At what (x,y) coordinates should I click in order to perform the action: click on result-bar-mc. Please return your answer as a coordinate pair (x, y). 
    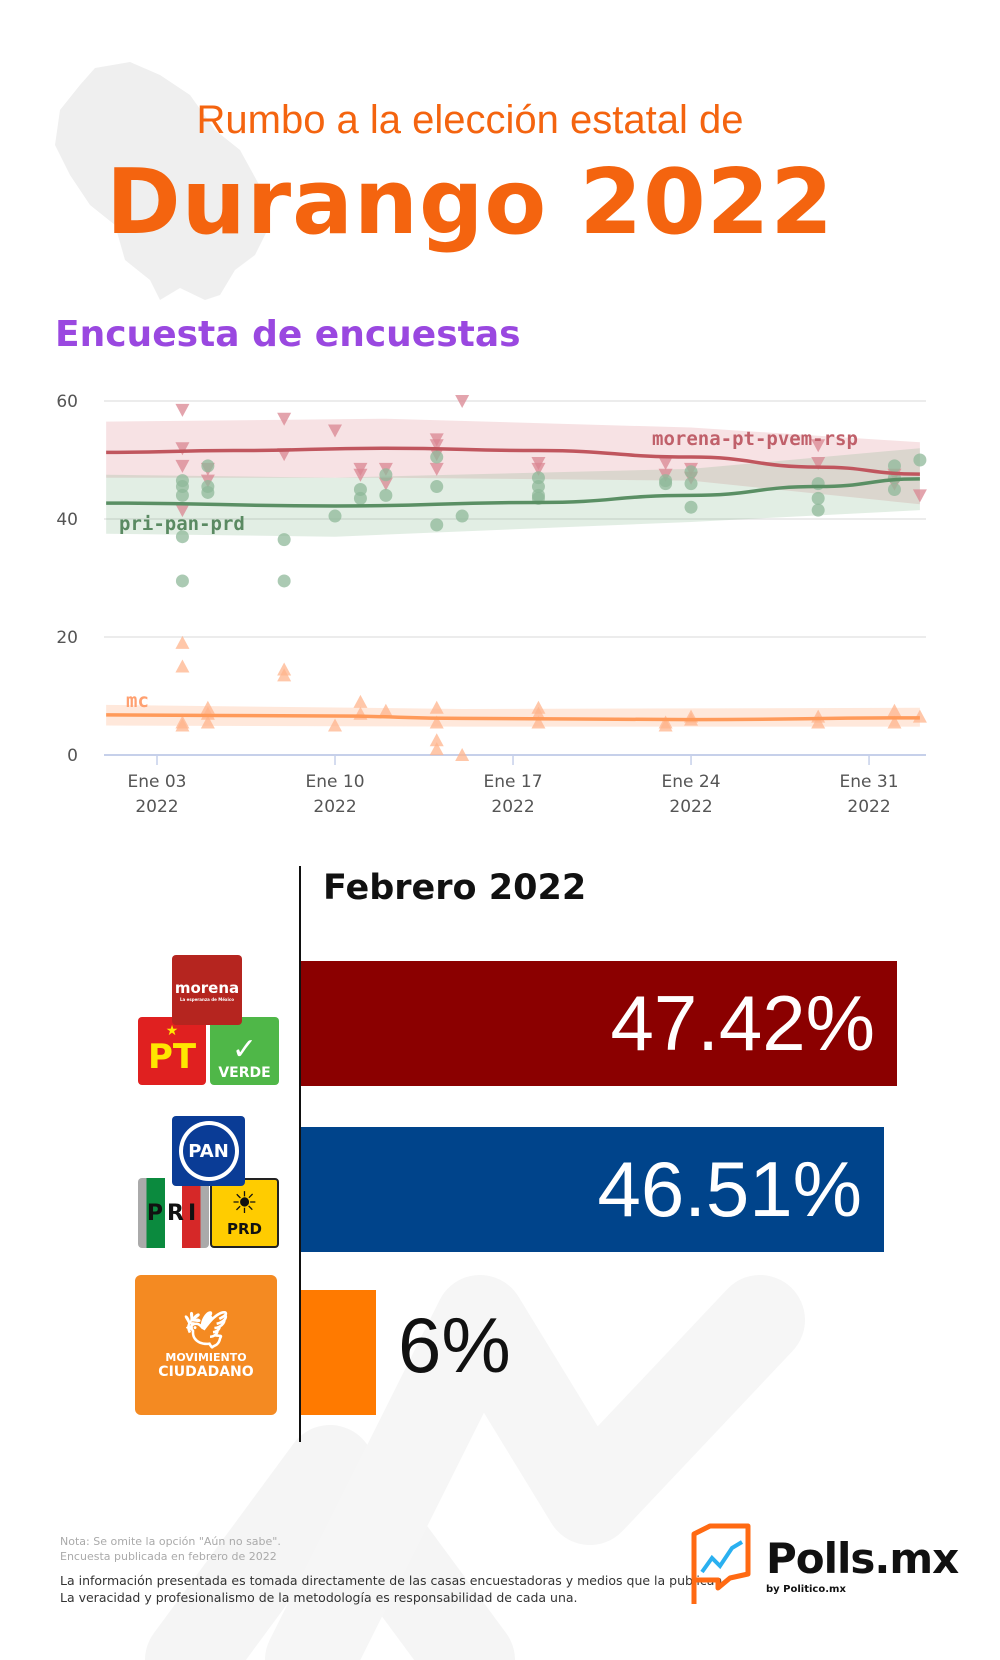
    Looking at the image, I should click on (338, 1352).